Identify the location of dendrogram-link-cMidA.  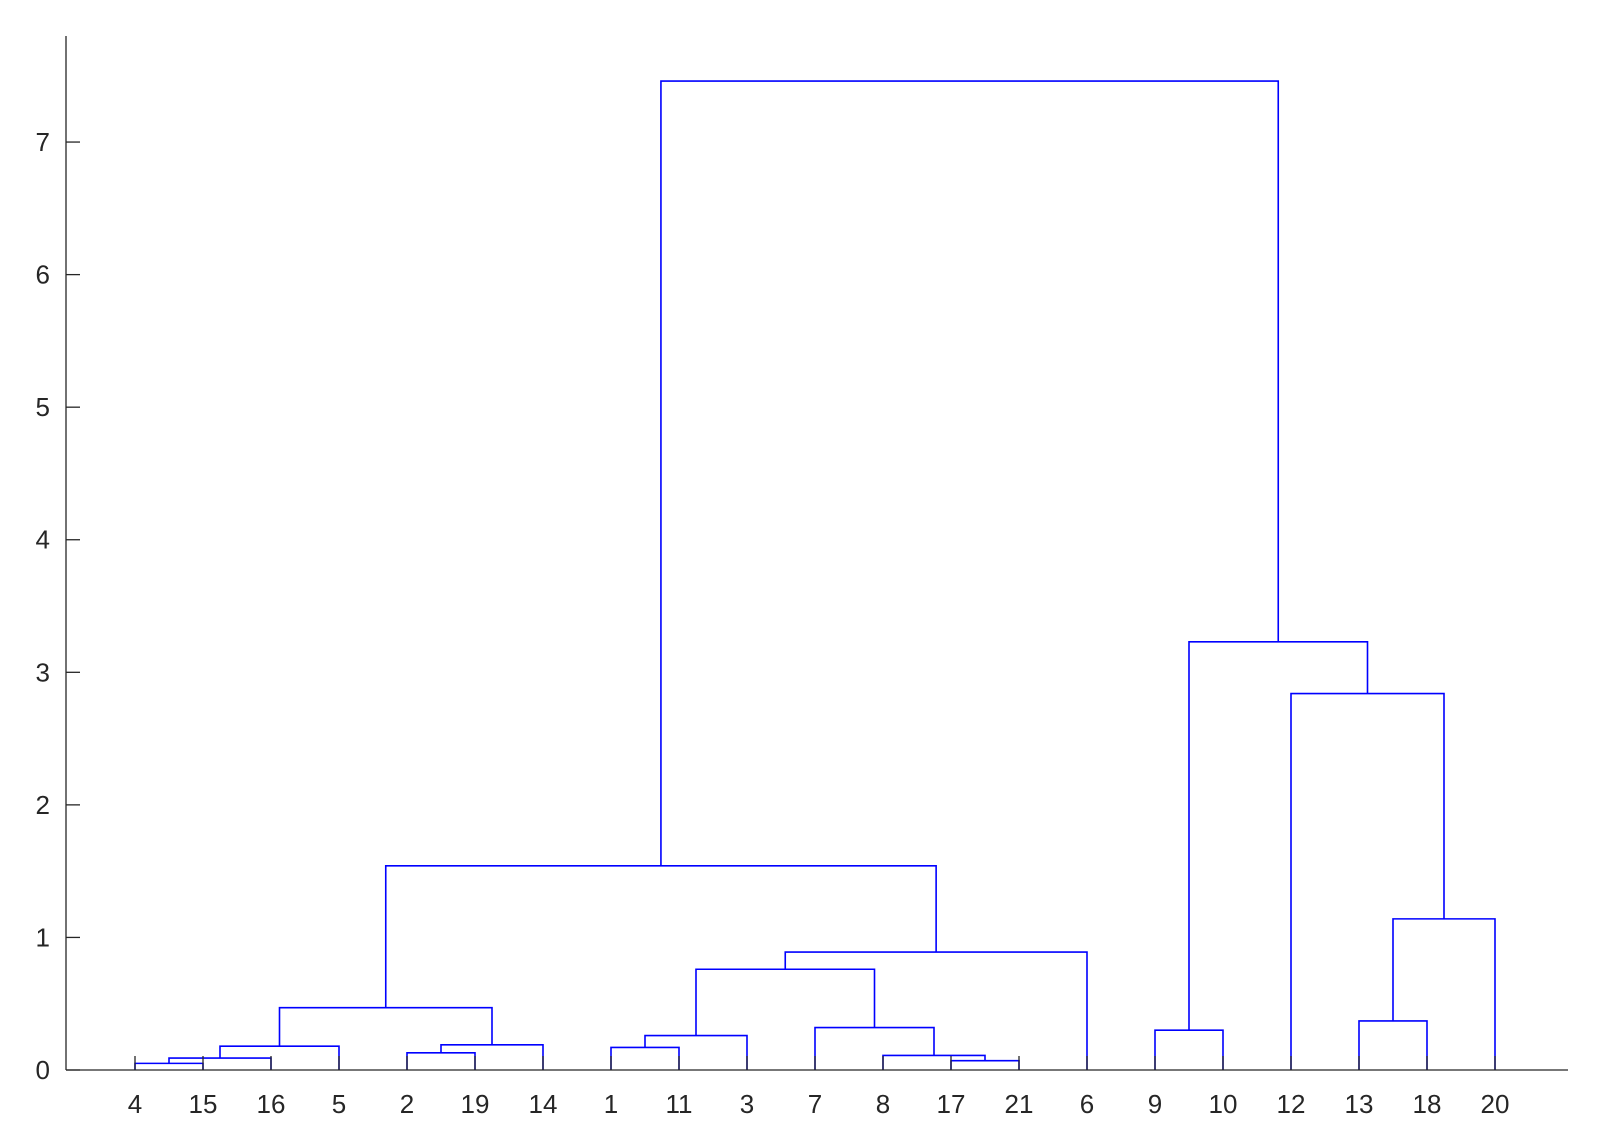
(785, 1002).